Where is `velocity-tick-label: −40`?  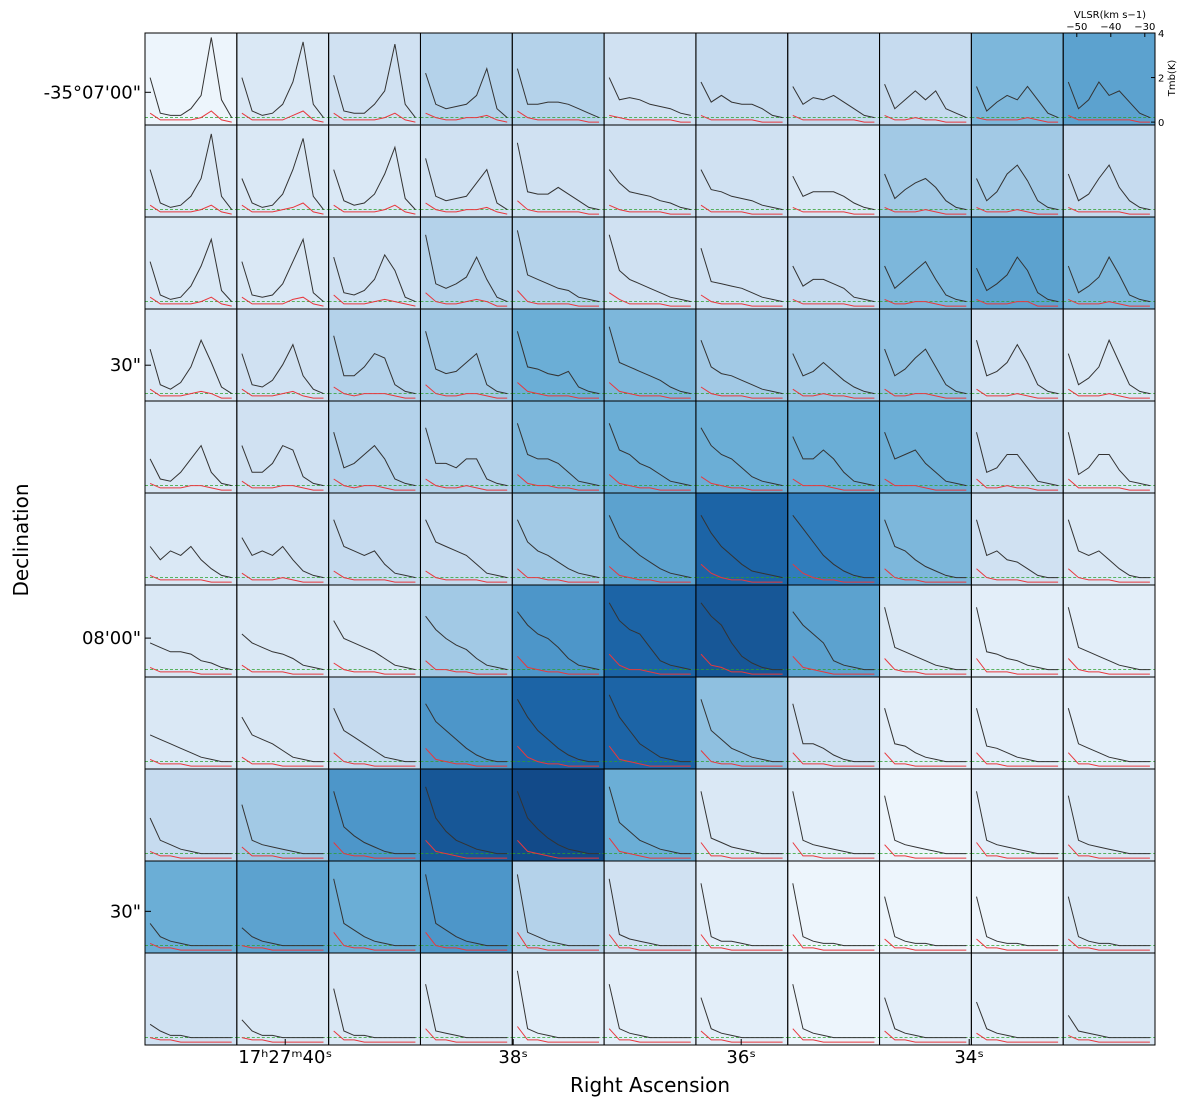 velocity-tick-label: −40 is located at coordinates (1110, 27).